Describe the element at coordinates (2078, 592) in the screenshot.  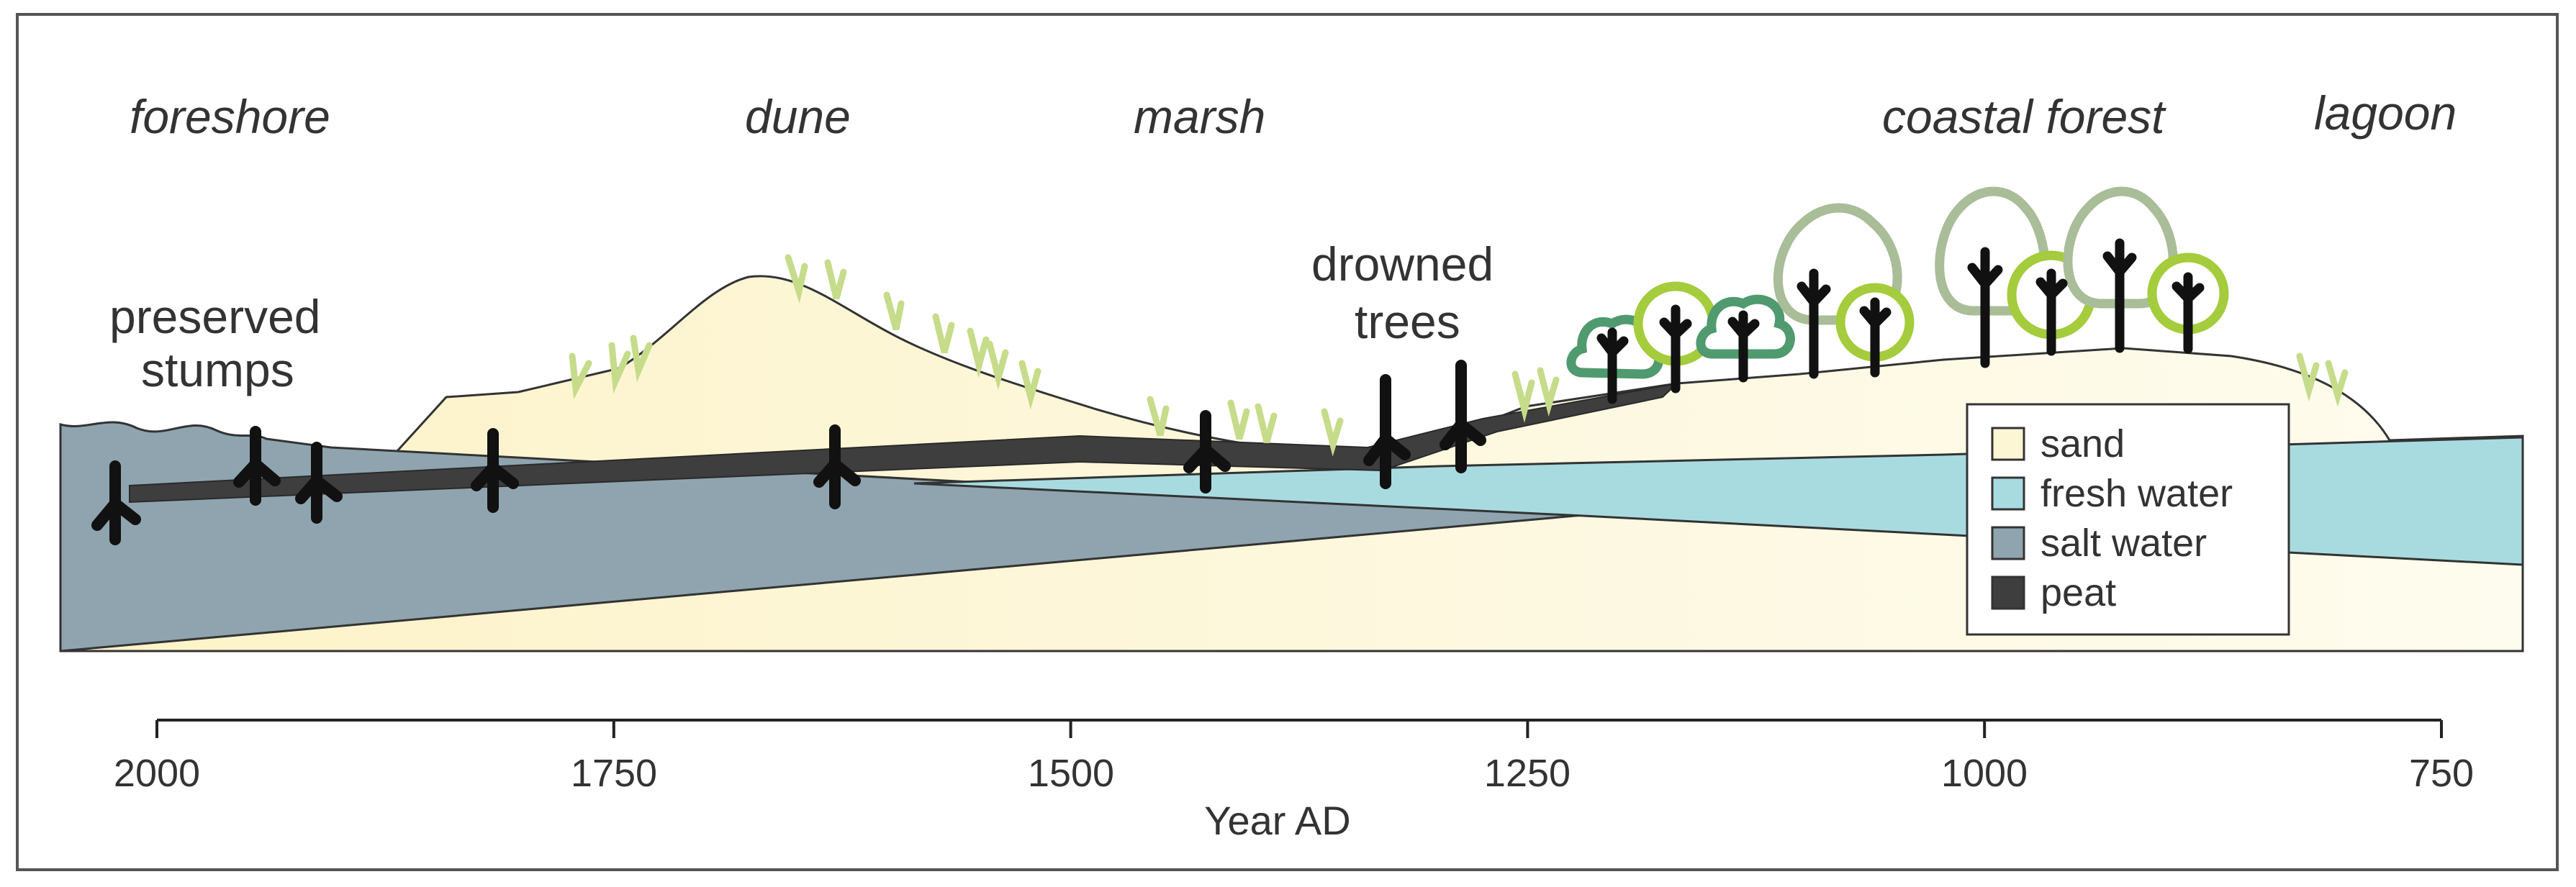
I see `legend-label-peat: peat` at that location.